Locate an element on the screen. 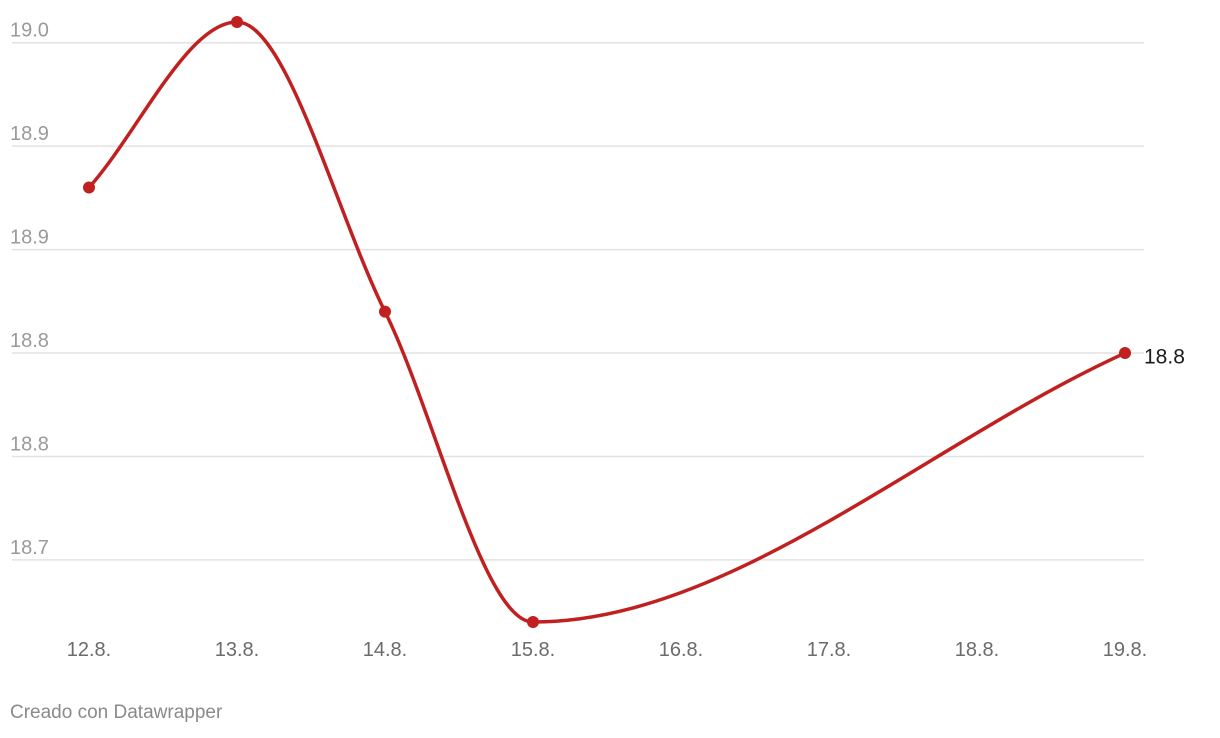 The width and height of the screenshot is (1220, 738). x-tick-label: 17.8. is located at coordinates (829, 650).